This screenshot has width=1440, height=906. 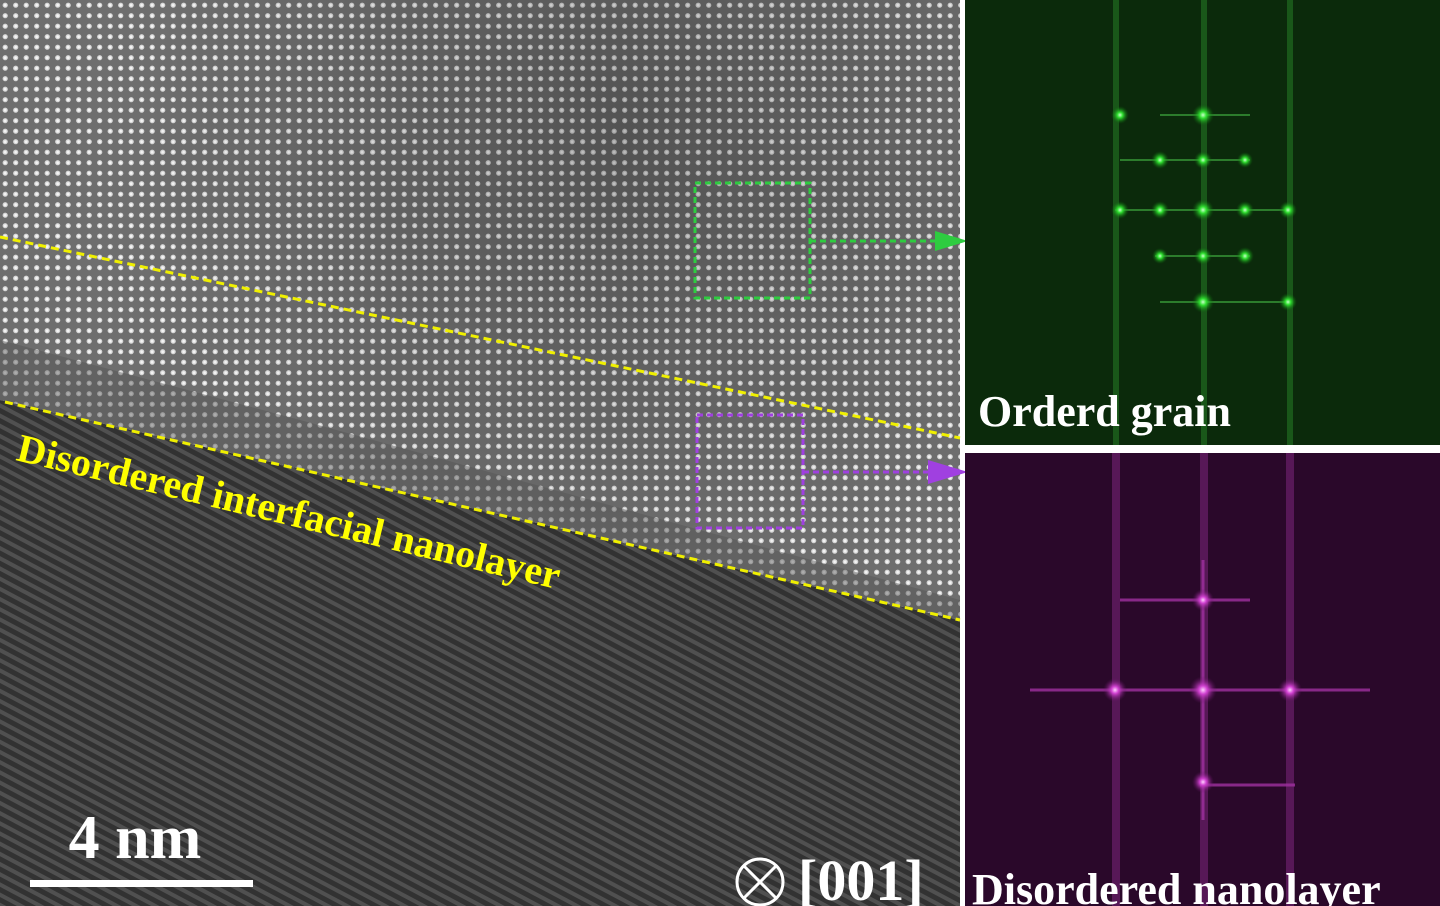 I want to click on inset-label: Disordered nanolayer, so click(x=1176, y=885).